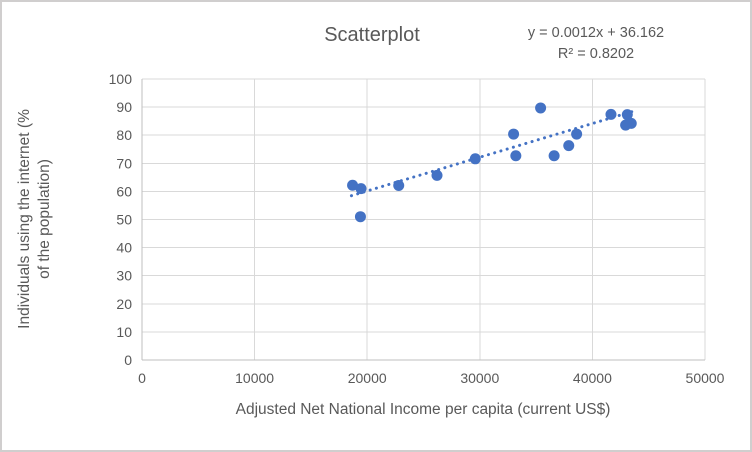 The image size is (752, 452). Describe the element at coordinates (596, 54) in the screenshot. I see `r-squared-label: R² = 0.8202` at that location.